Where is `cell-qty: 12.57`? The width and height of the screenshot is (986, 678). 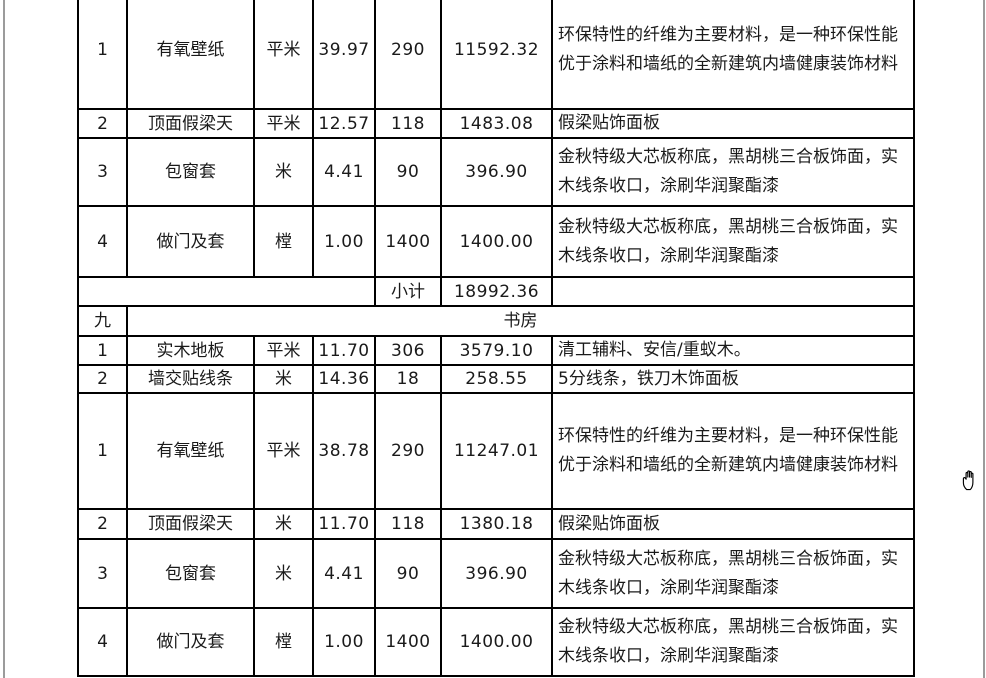
cell-qty: 12.57 is located at coordinates (343, 122).